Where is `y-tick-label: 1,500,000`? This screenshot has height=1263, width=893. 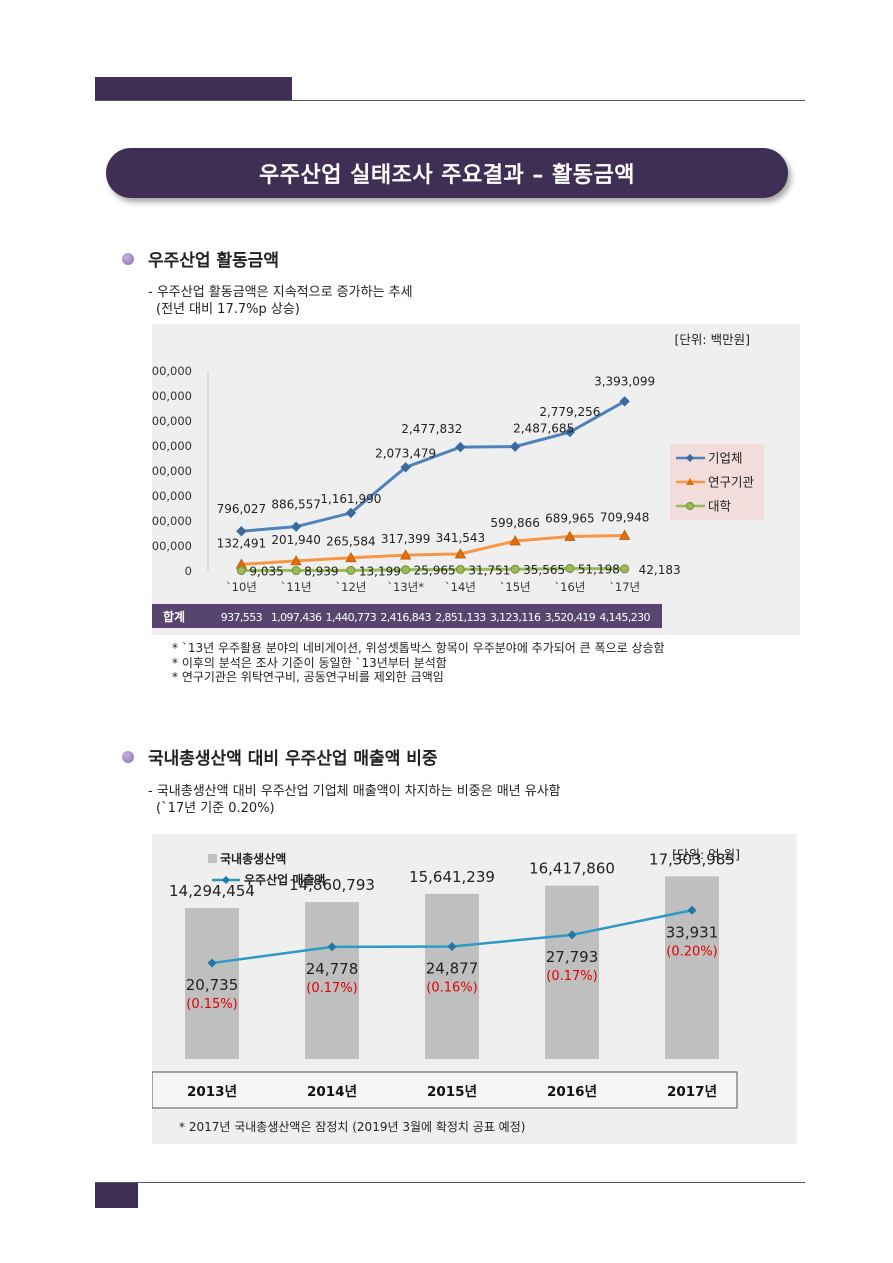 y-tick-label: 1,500,000 is located at coordinates (172, 496).